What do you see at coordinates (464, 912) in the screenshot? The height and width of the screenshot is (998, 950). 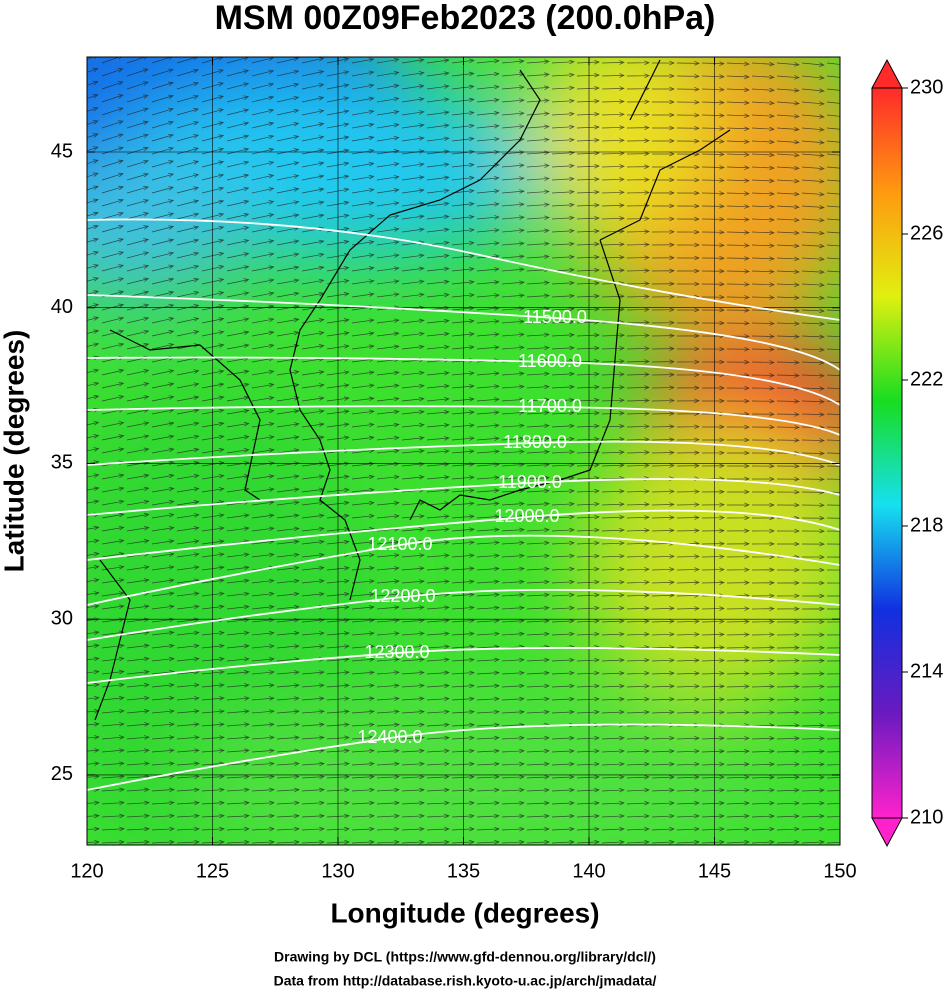 I see `x-axis-label: Longitude (degrees)` at bounding box center [464, 912].